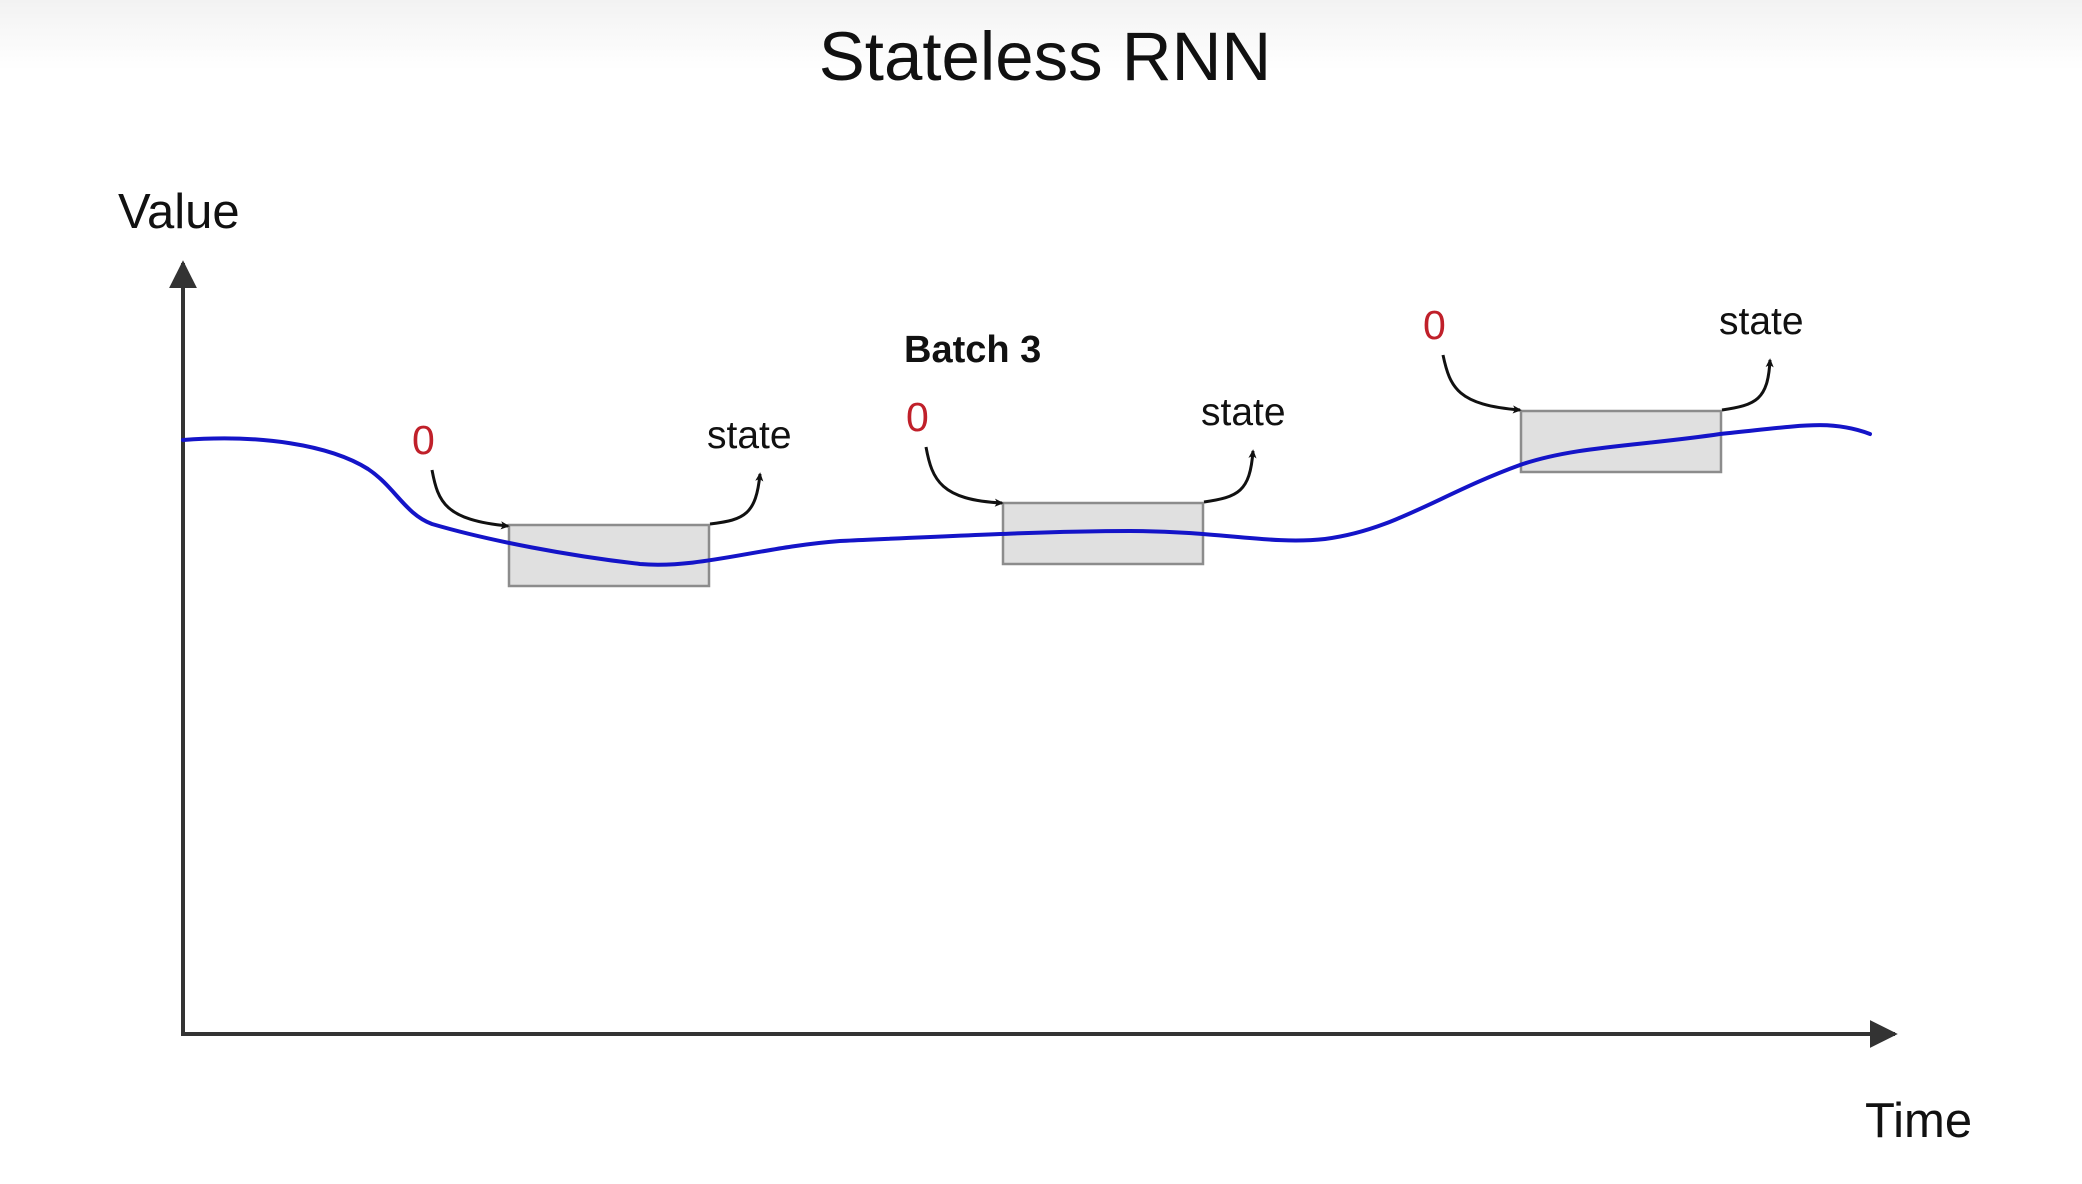 The height and width of the screenshot is (1184, 2082). I want to click on y-axis-label: Value, so click(179, 212).